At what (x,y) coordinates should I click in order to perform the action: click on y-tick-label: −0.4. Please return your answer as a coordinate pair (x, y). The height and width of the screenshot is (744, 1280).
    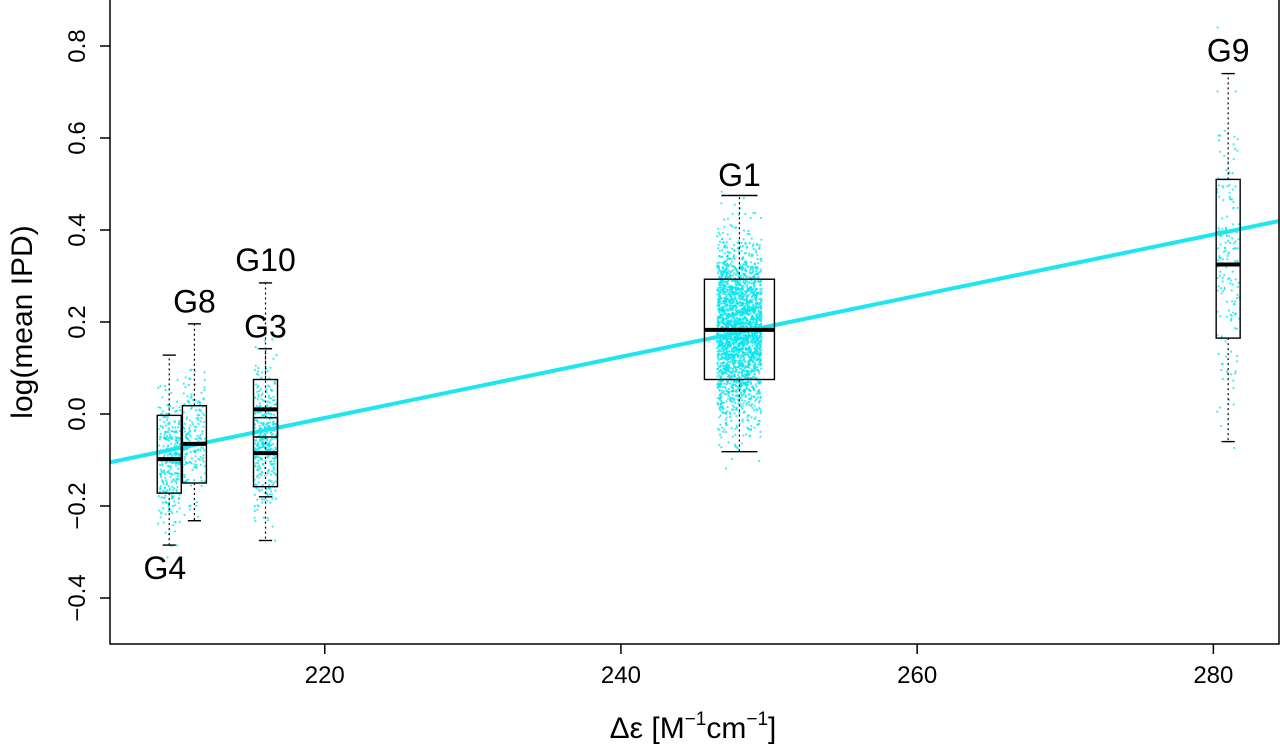
    Looking at the image, I should click on (77, 597).